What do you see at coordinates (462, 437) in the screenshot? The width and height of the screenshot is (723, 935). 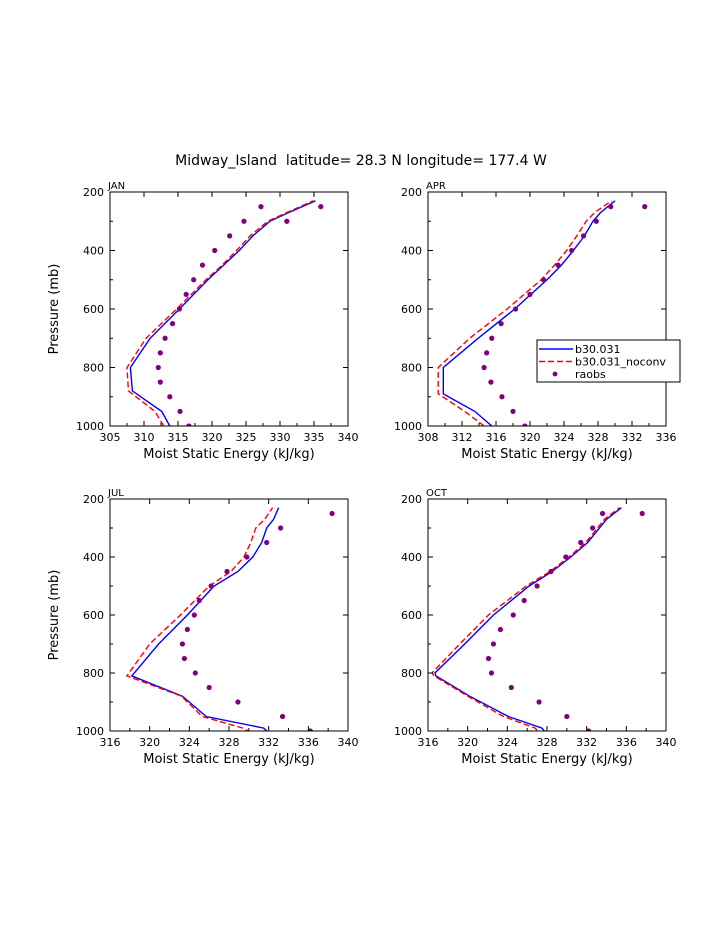 I see `x-tick-label: 312` at bounding box center [462, 437].